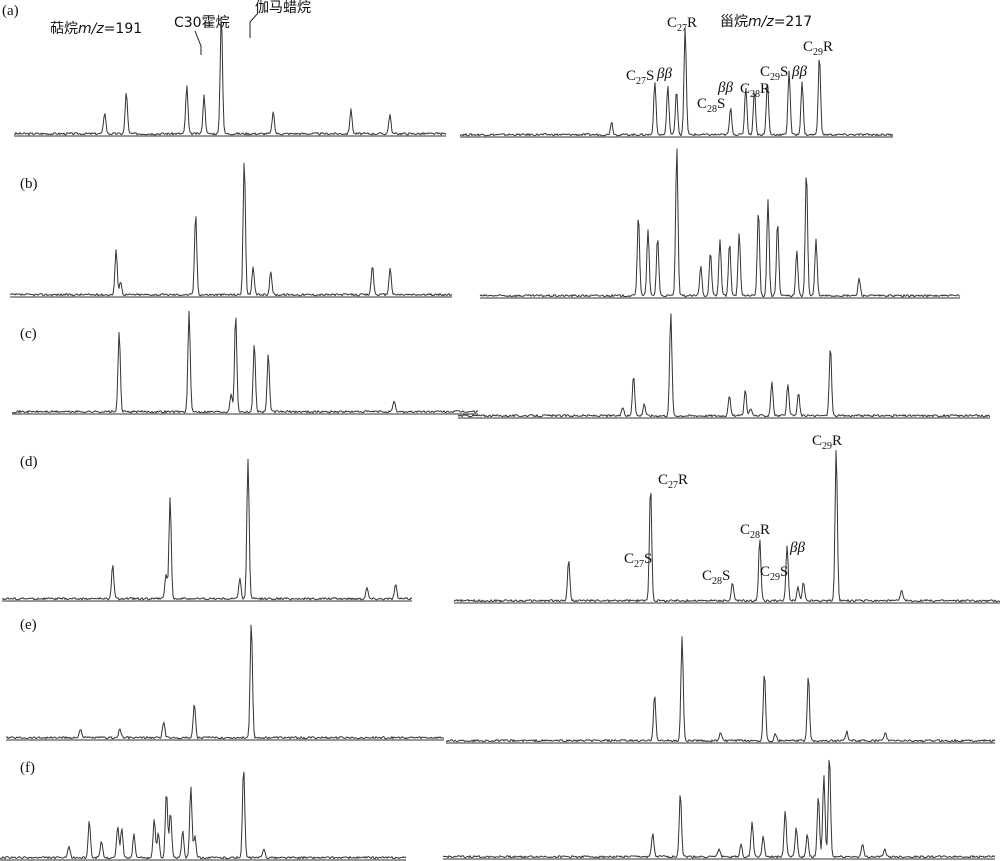 This screenshot has height=861, width=1000. I want to click on peak-label-d-c27r: C27R, so click(673, 481).